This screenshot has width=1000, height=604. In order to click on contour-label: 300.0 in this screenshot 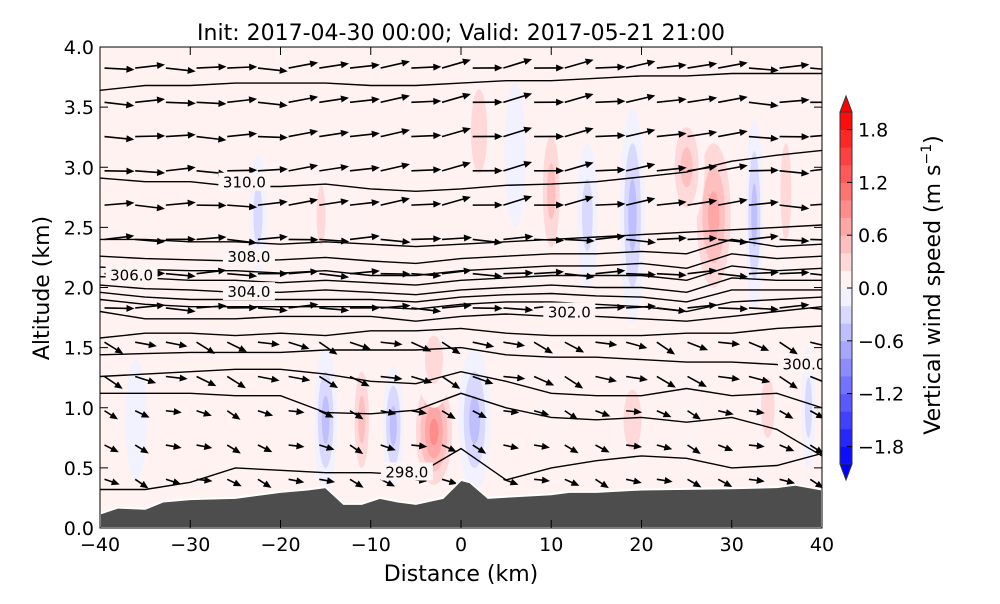, I will do `click(803, 364)`.